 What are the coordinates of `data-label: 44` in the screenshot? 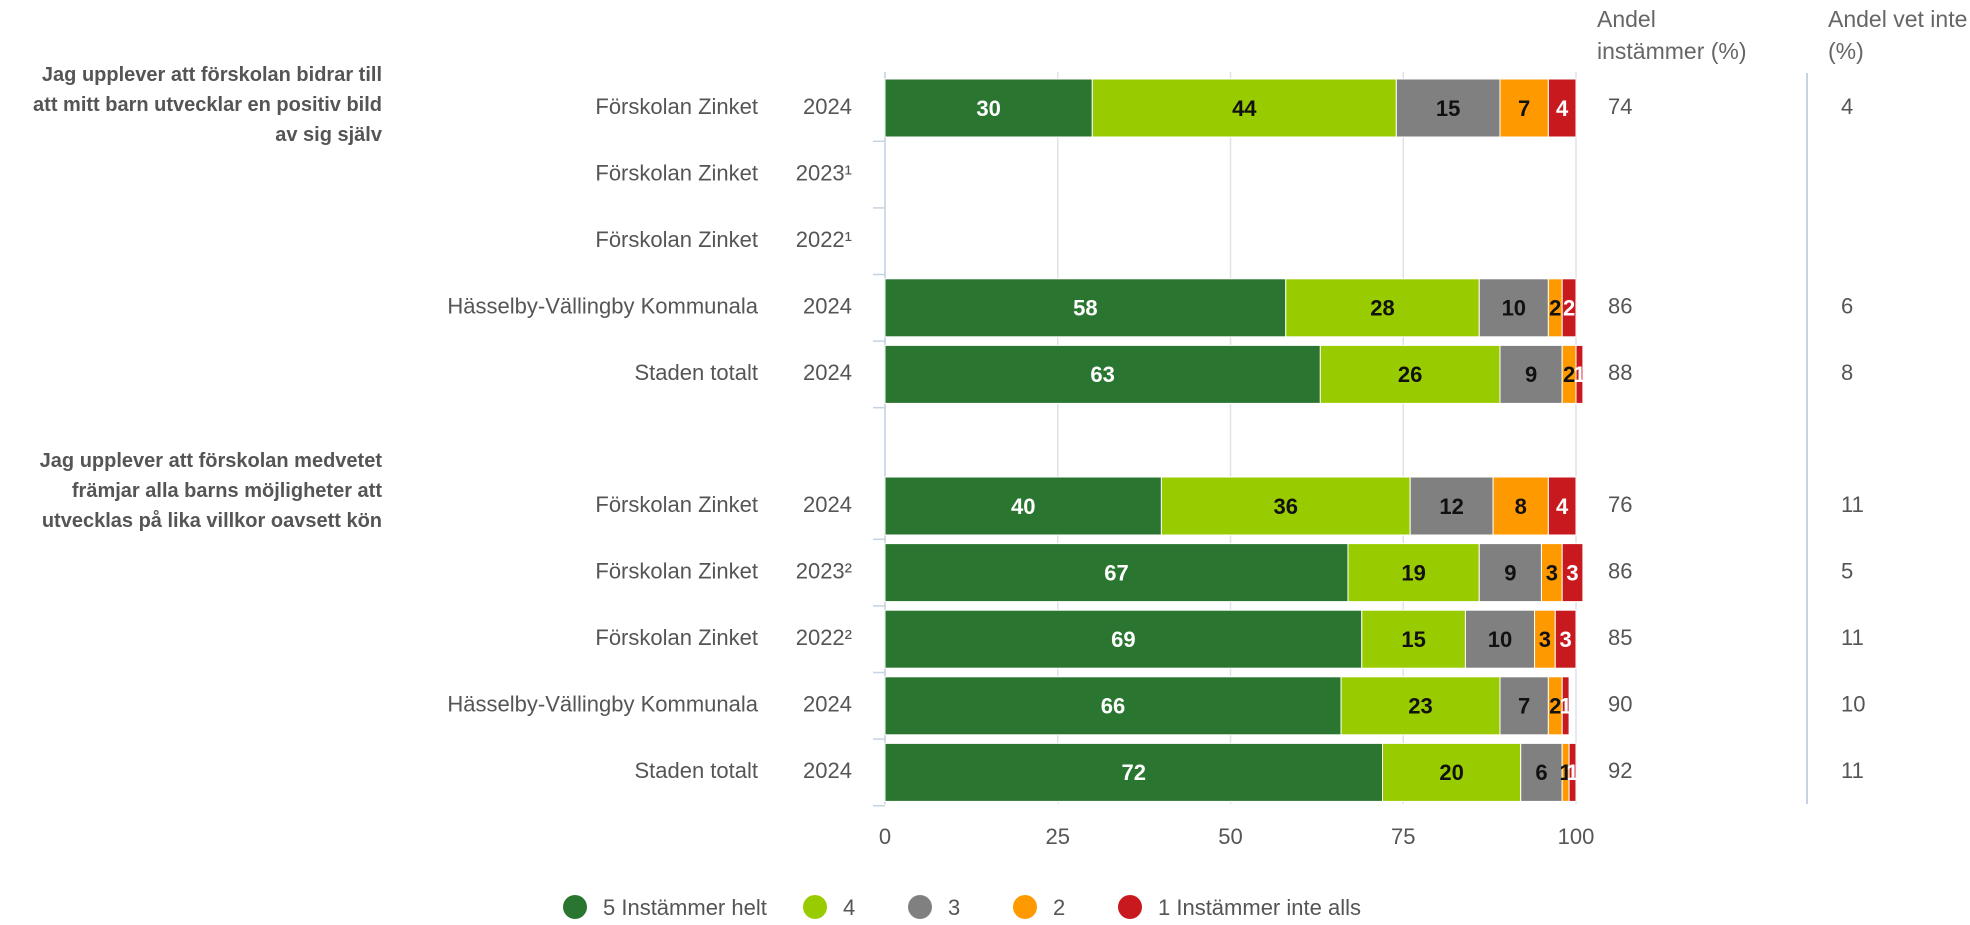 It's located at (1244, 108).